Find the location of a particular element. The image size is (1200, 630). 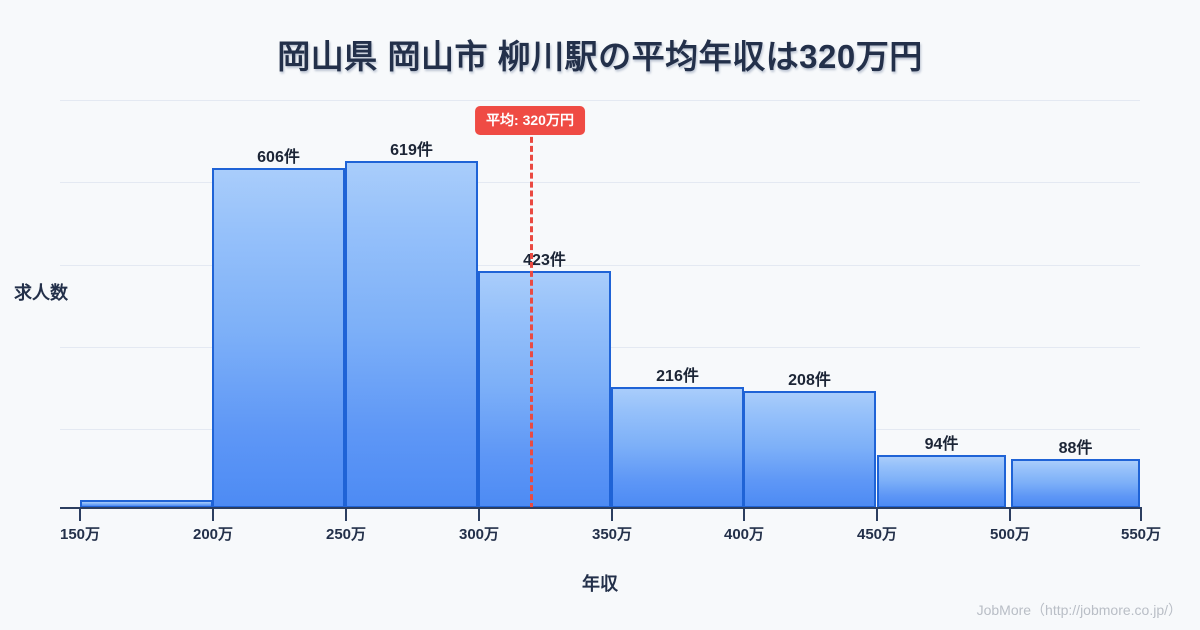

x-tick-label-250: 250万 is located at coordinates (346, 534).